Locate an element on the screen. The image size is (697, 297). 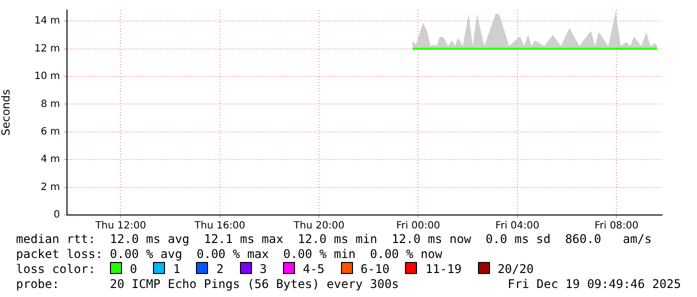
text: probe: 20 ICMP Echo Pings (56 Bytes) every 300s is located at coordinates (207, 284).